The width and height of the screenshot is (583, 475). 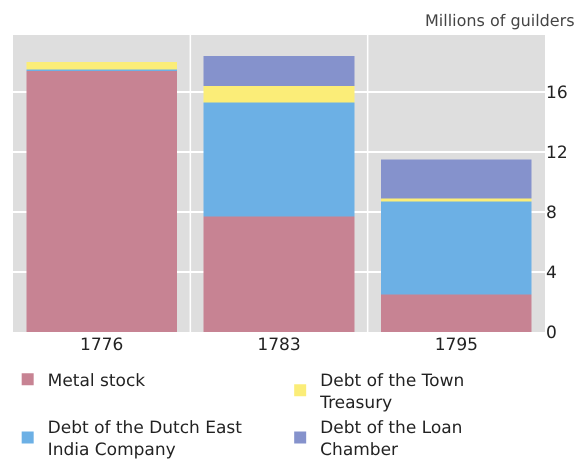 What do you see at coordinates (551, 272) in the screenshot?
I see `y-tick-label: 4` at bounding box center [551, 272].